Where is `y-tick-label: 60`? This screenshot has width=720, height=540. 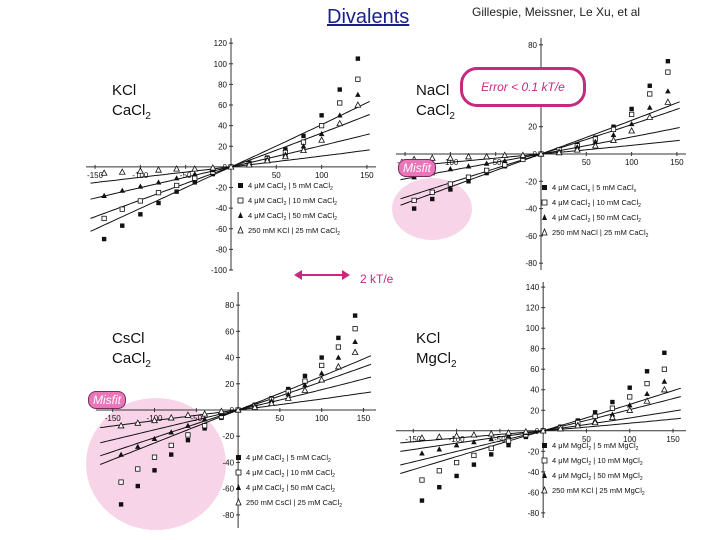
y-tick-label: 60 is located at coordinates (229, 331).